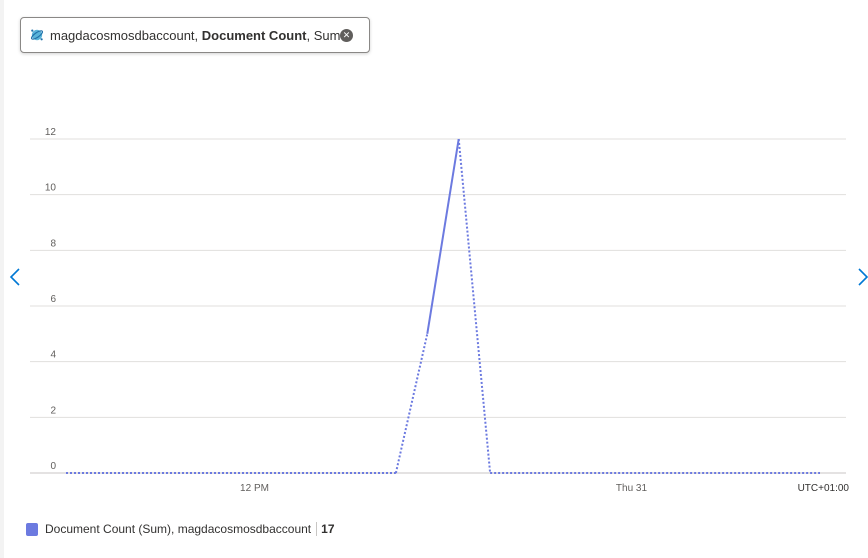 The height and width of the screenshot is (558, 868). I want to click on y-tick-label: 8, so click(53, 243).